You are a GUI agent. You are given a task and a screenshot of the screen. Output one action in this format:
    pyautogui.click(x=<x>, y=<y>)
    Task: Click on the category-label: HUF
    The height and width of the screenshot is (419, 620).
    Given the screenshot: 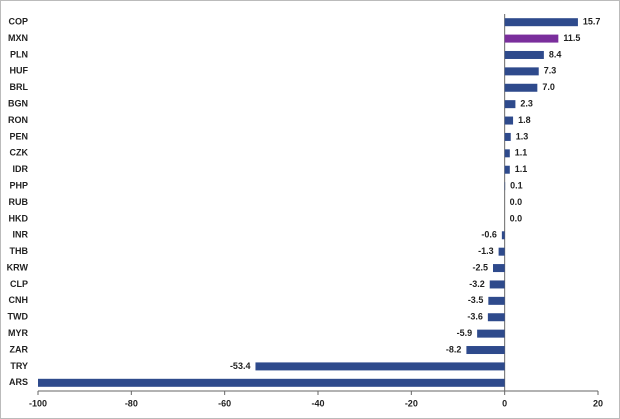 What is the action you would take?
    pyautogui.click(x=19, y=71)
    